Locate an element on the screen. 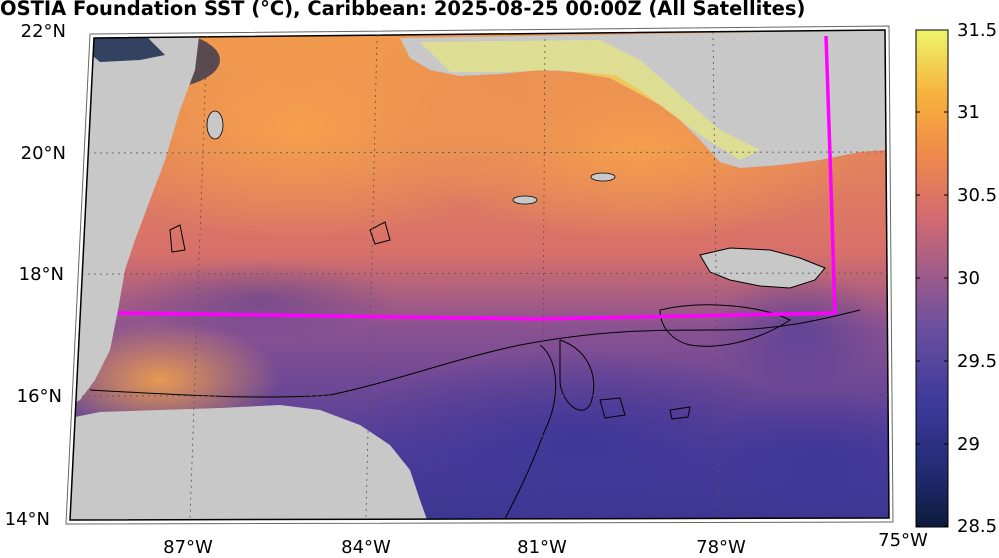  lon-label-84w: 84°W is located at coordinates (366, 547).